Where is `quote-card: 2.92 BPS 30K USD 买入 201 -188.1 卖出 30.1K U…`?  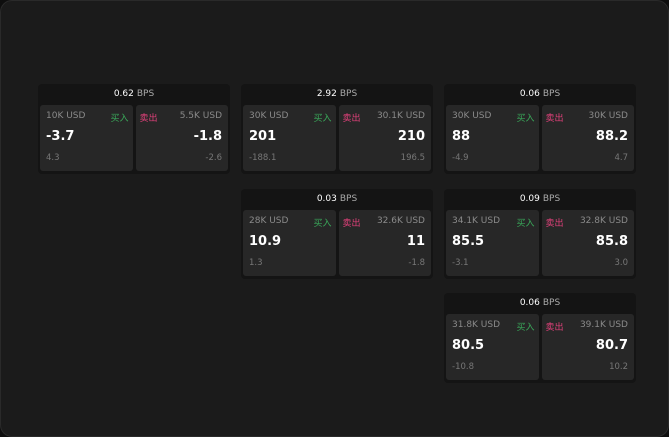 quote-card: 2.92 BPS 30K USD 买入 201 -188.1 卖出 30.1K U… is located at coordinates (337, 129).